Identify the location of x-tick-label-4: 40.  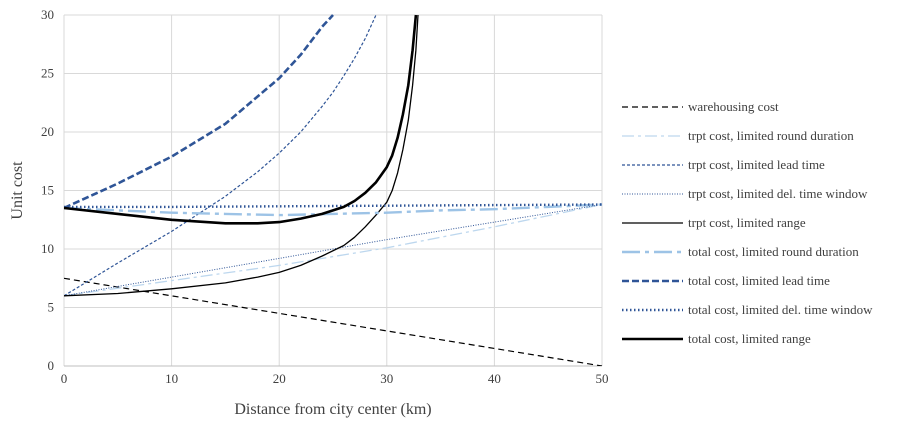
(494, 378).